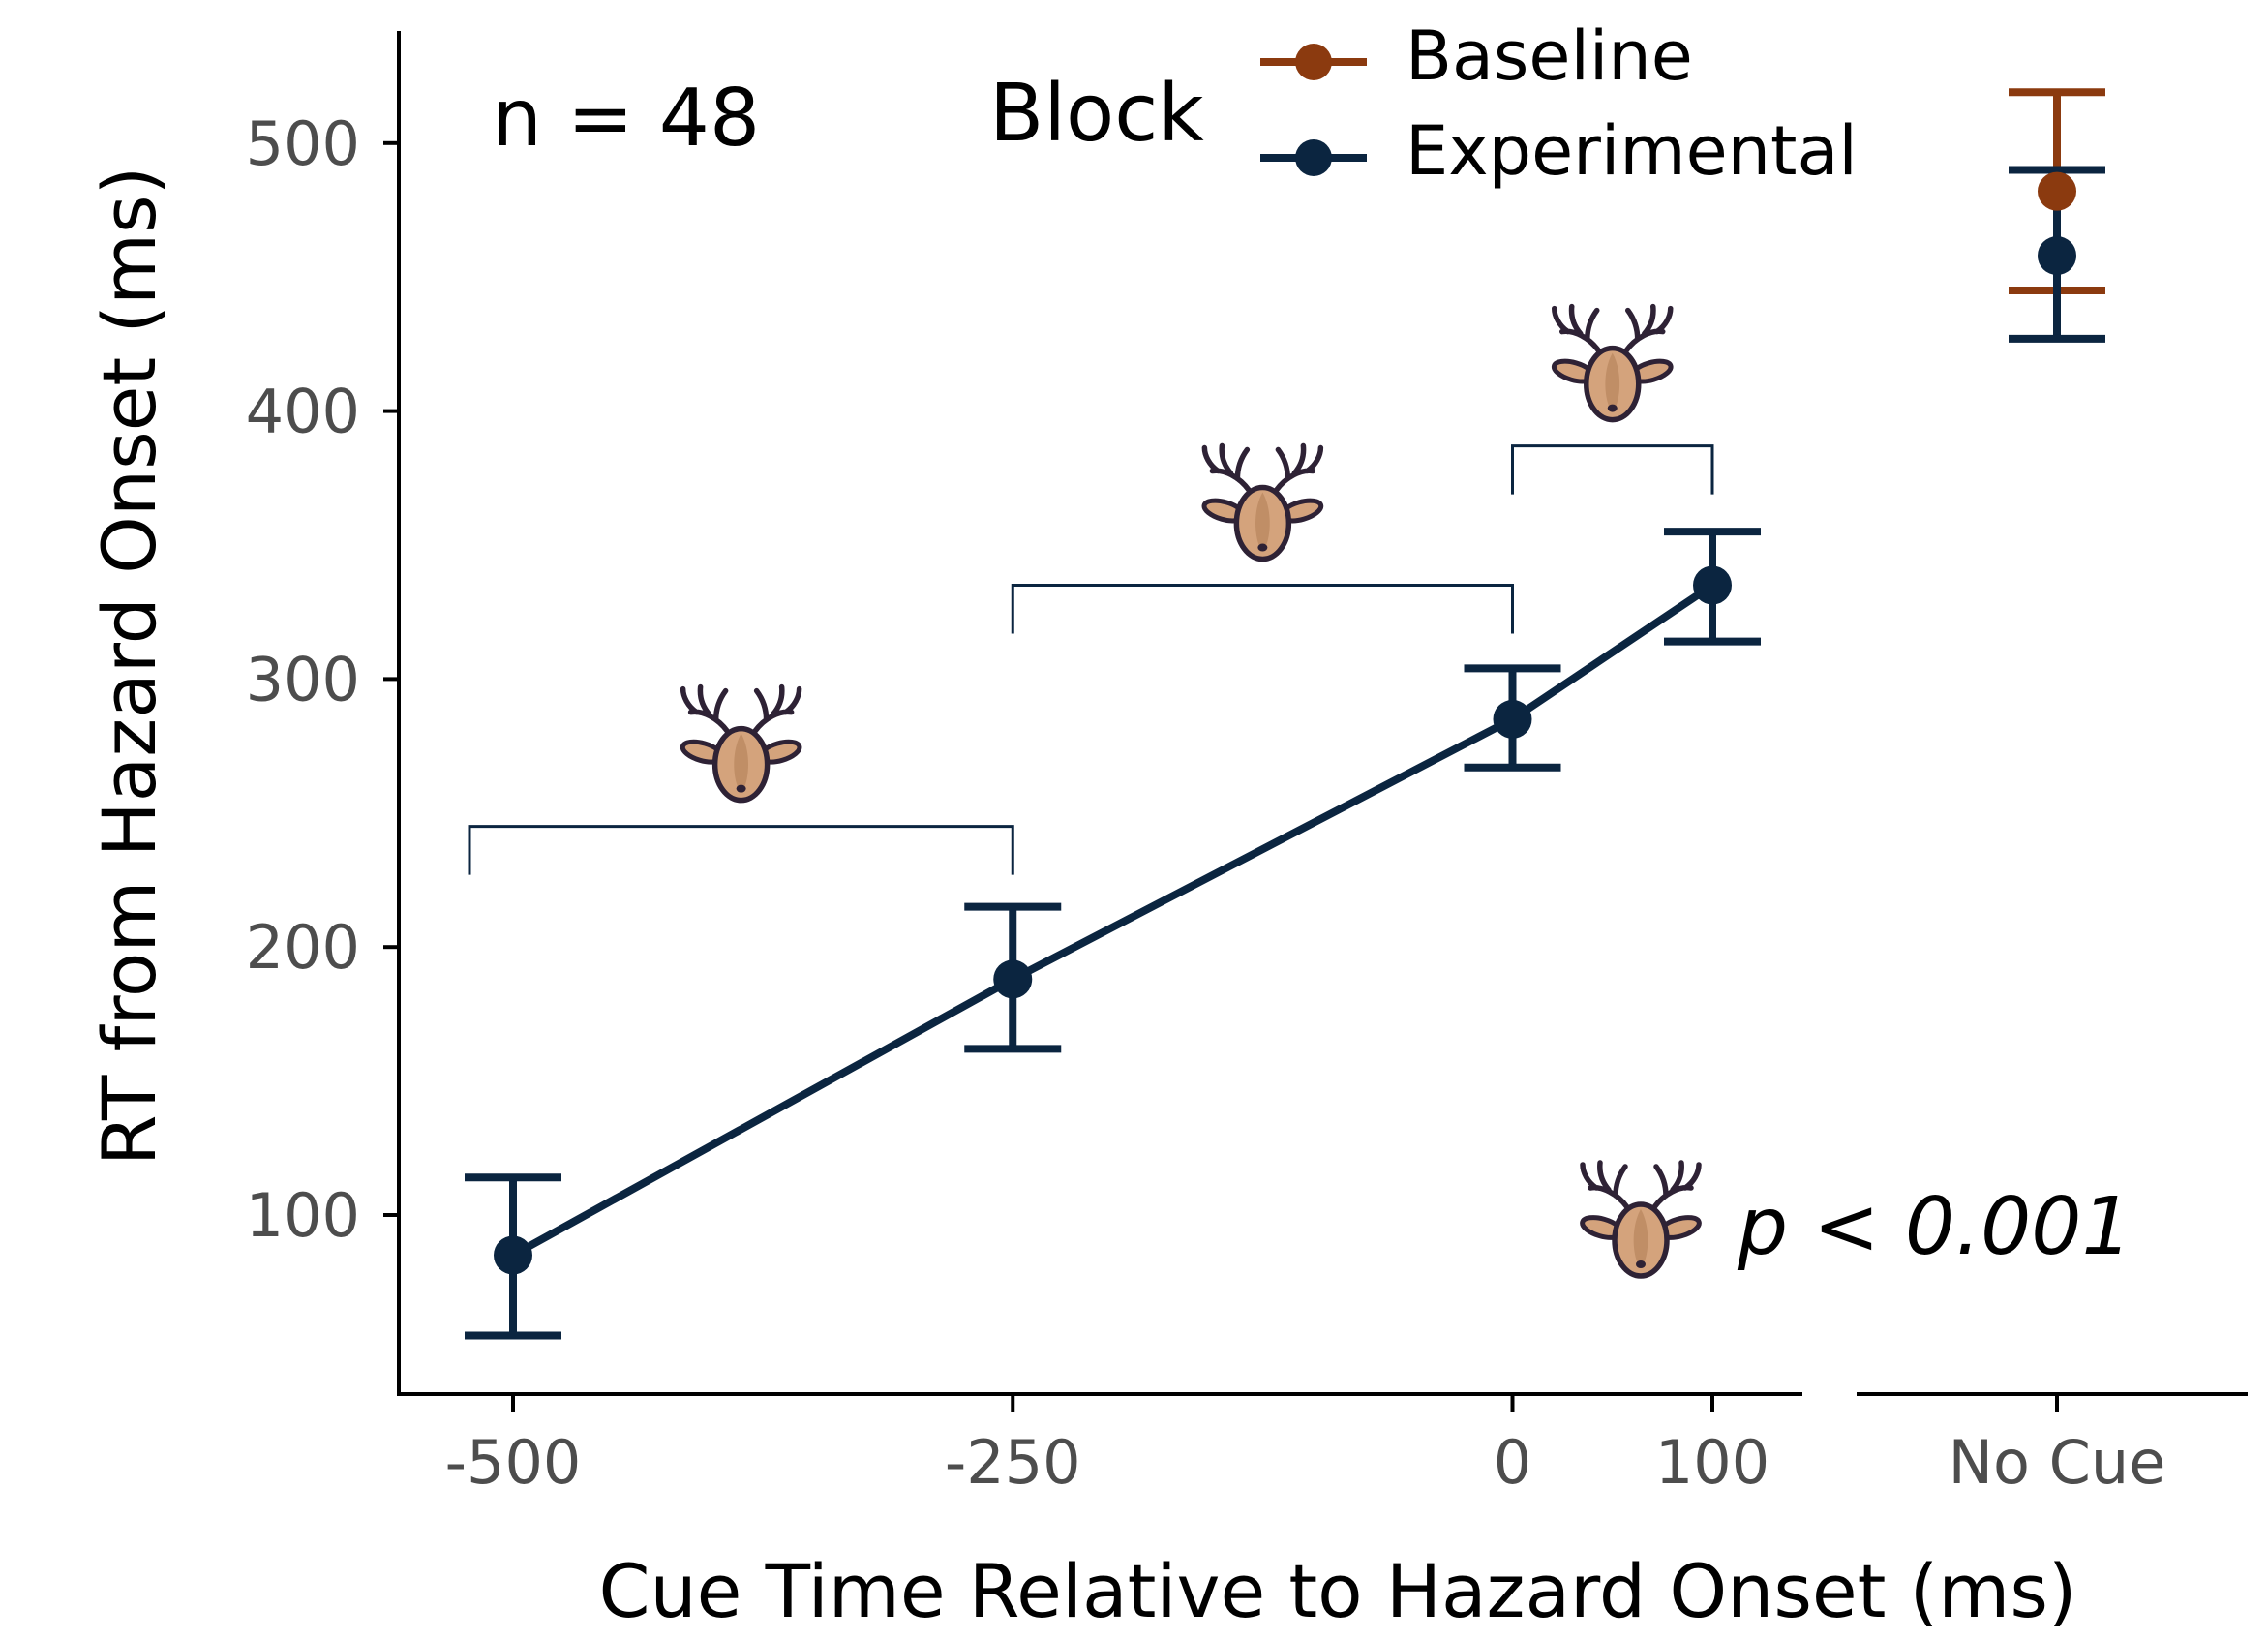 Image resolution: width=2268 pixels, height=1640 pixels. Describe the element at coordinates (303, 679) in the screenshot. I see `y-tick-label: 300` at that location.